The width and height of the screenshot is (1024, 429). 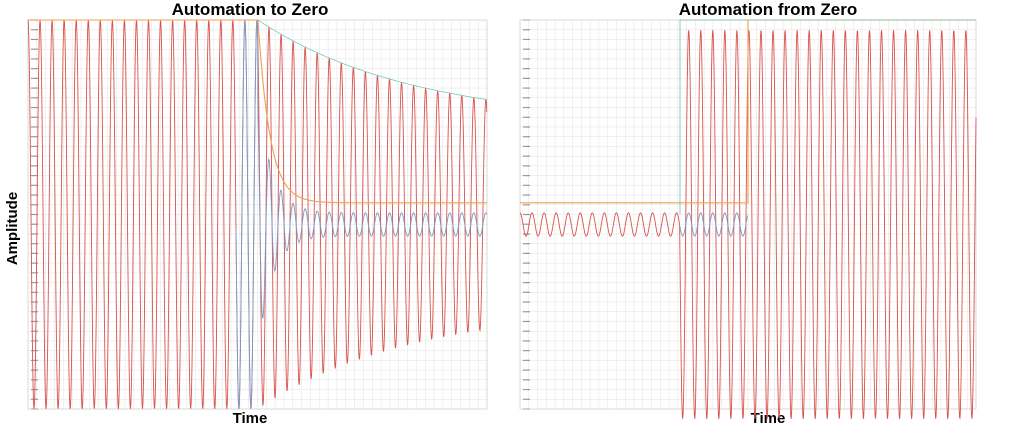 I want to click on chart-title: Automation from Zero, so click(x=768, y=9).